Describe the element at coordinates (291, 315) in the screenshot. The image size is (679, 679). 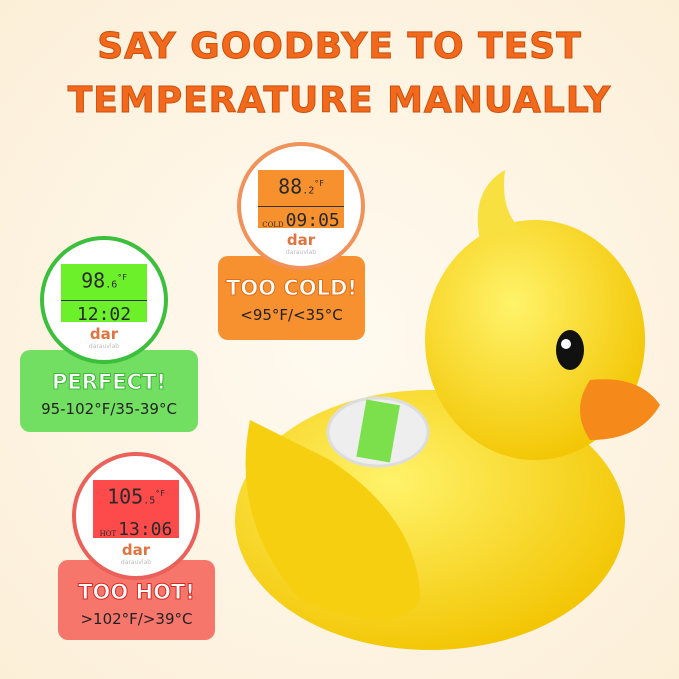
I see `cold-range: <95°F/<35°C` at that location.